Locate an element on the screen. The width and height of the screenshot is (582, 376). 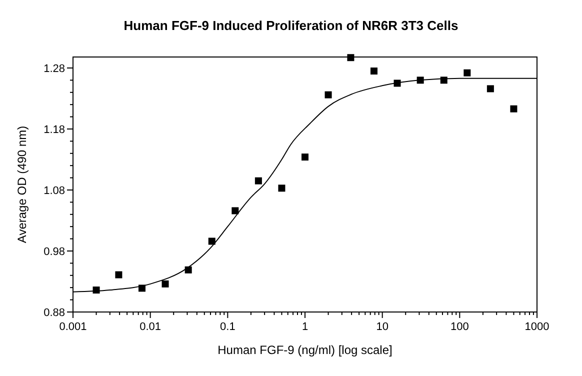
x-tick-label: 0.1 is located at coordinates (228, 327).